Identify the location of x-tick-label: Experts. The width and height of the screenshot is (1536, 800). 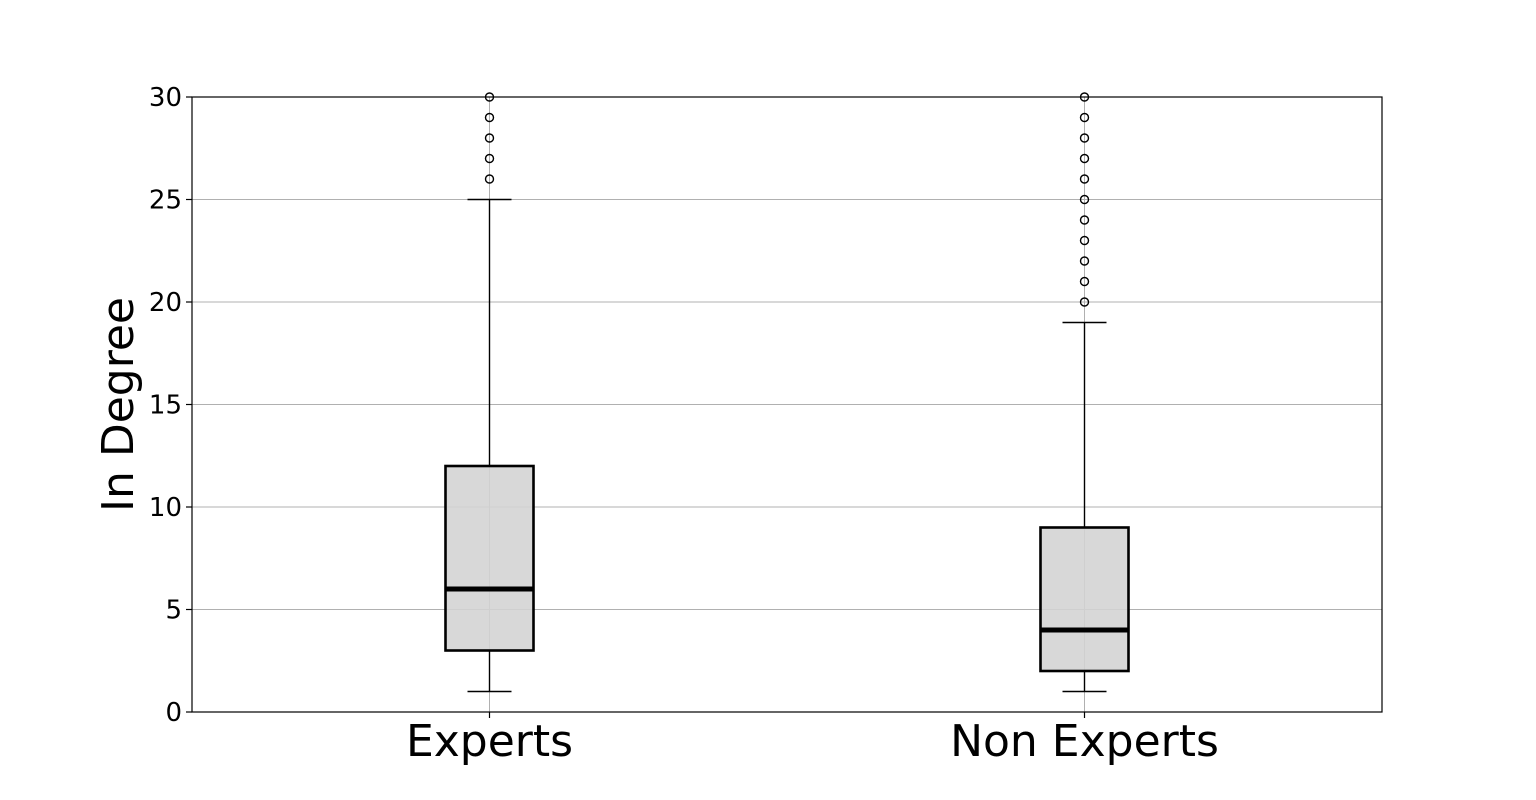
(489, 741).